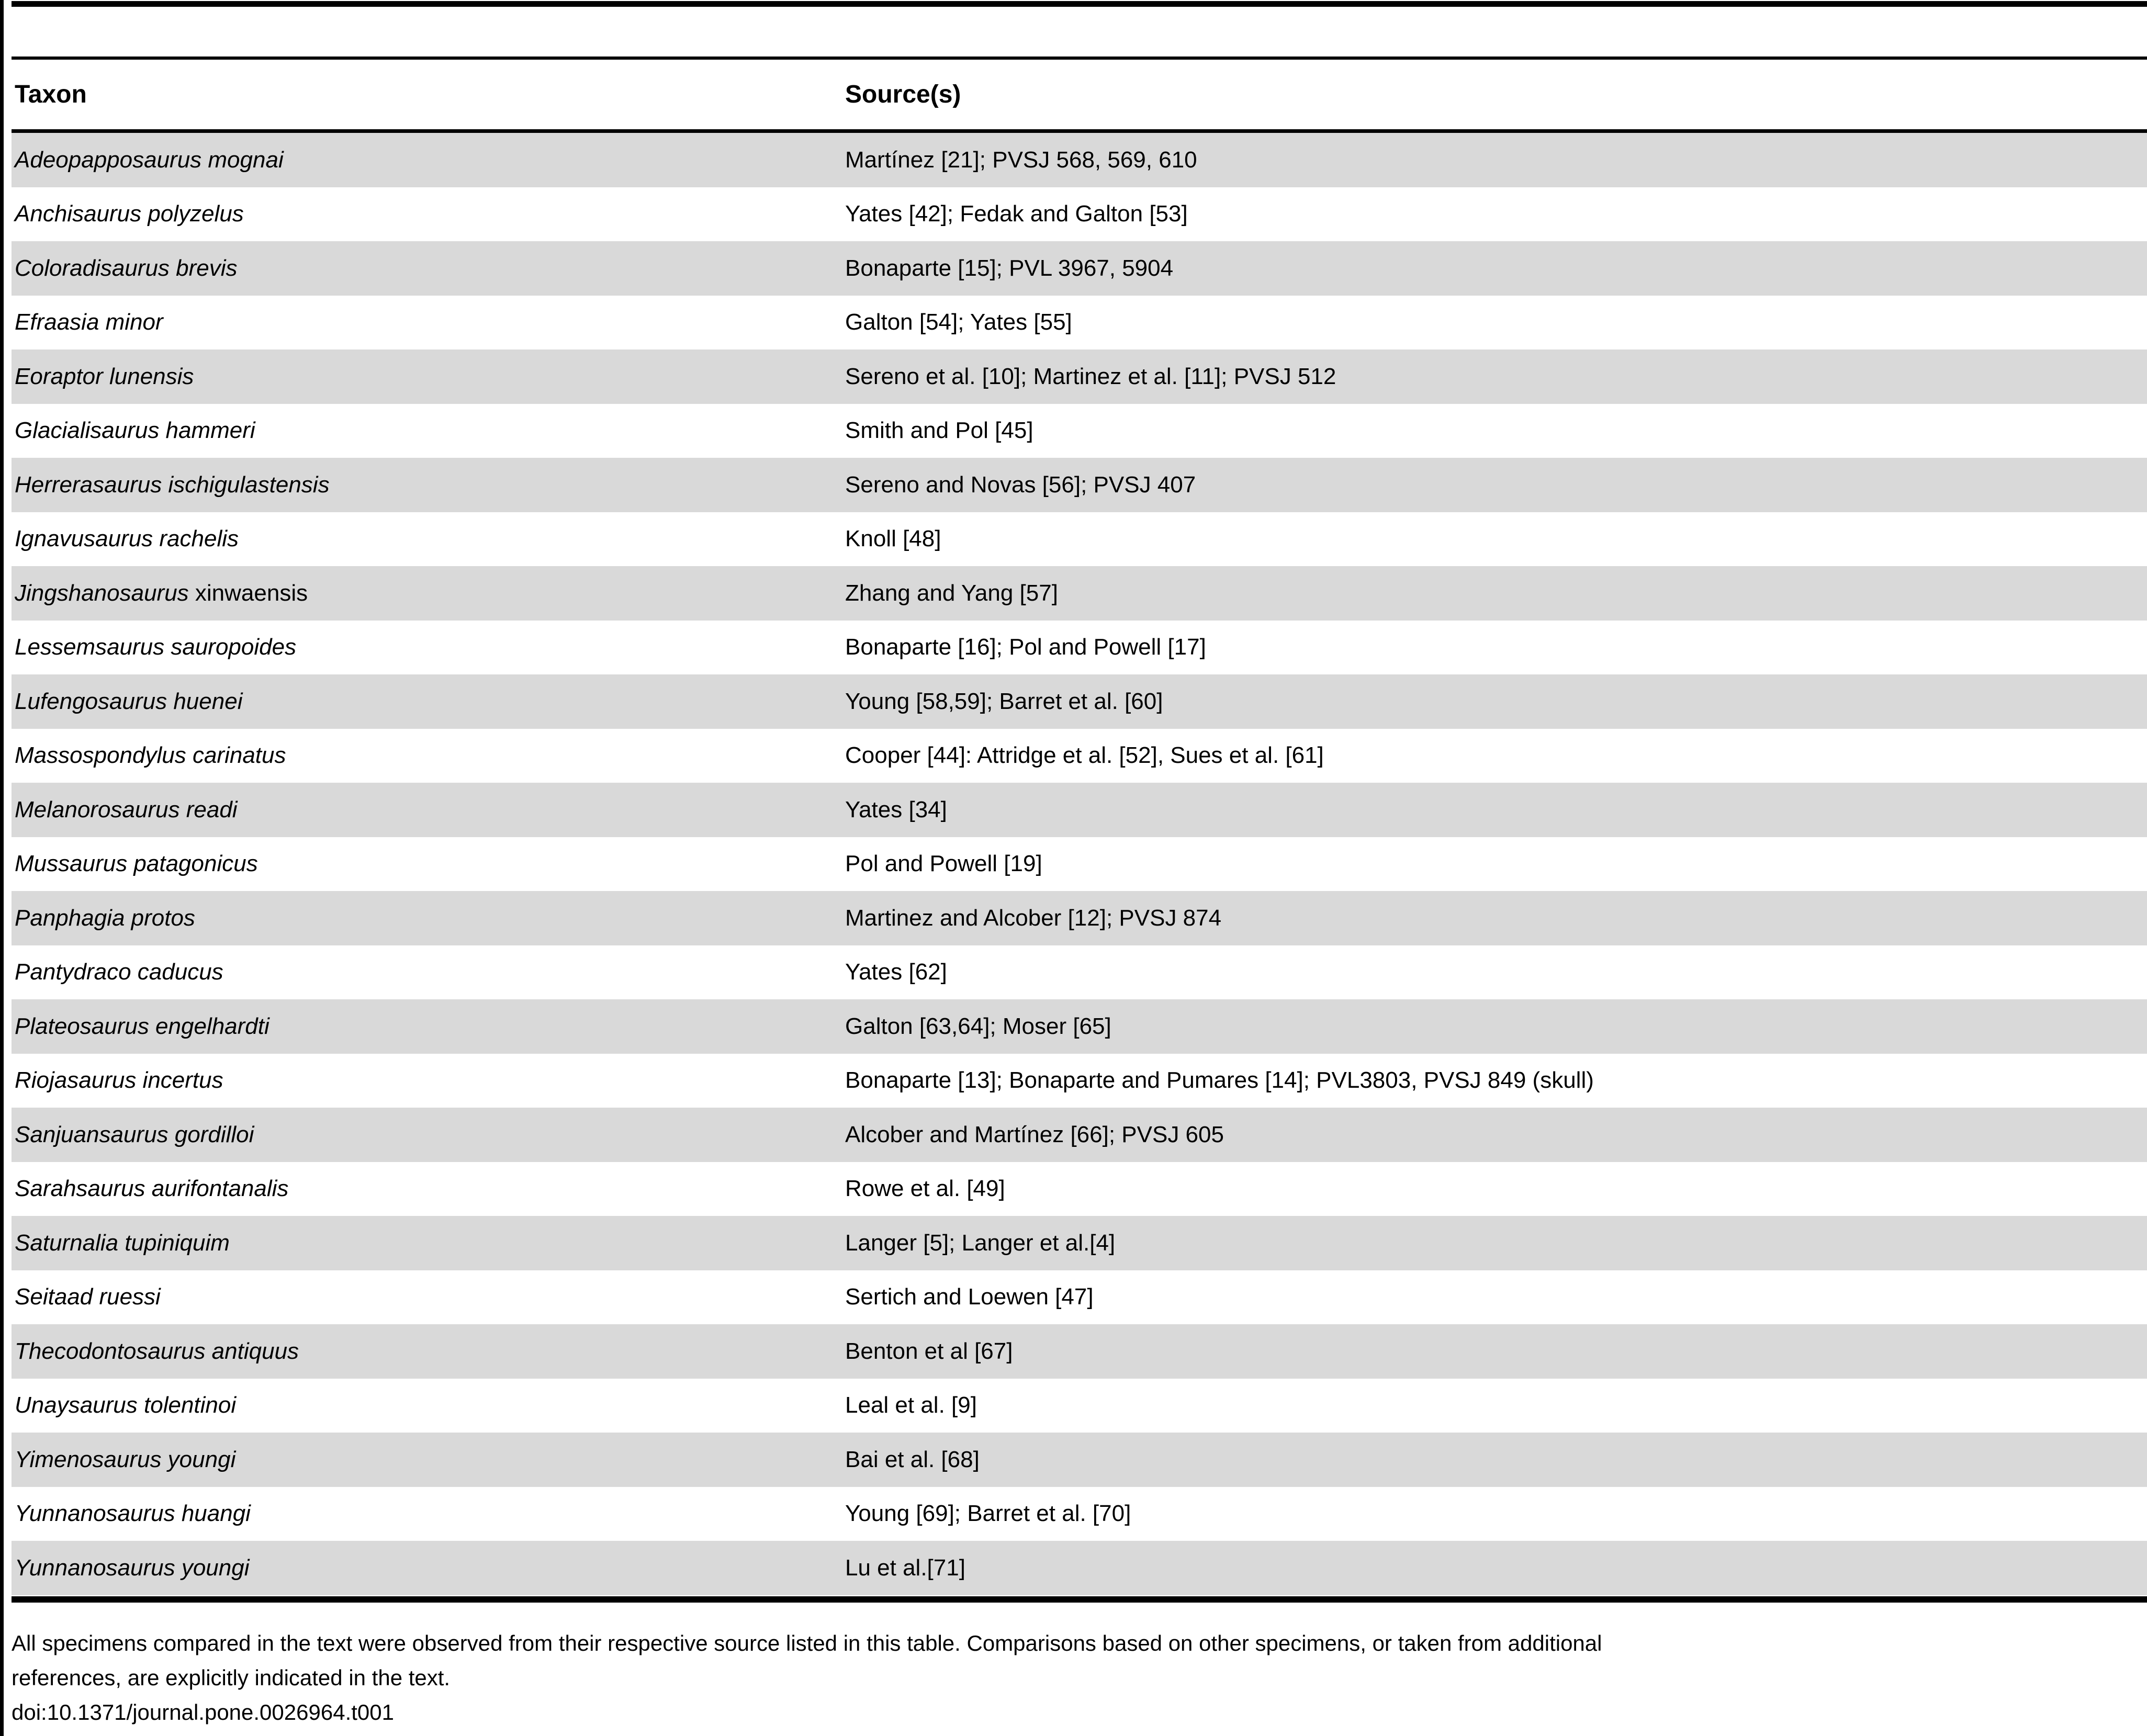  I want to click on source-cell: Bonaparte [16]; Pol and Powell [17], so click(1025, 647).